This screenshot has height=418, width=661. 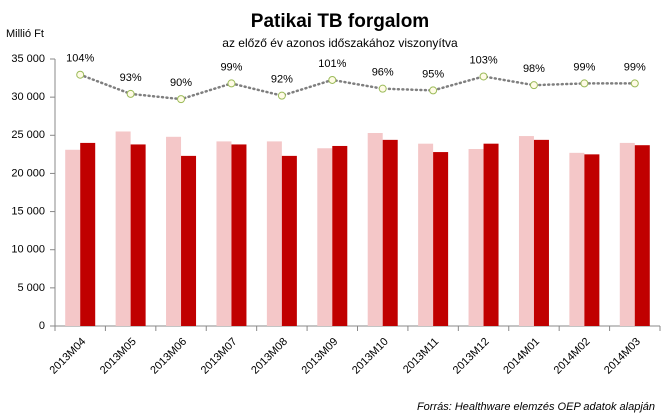 What do you see at coordinates (25, 34) in the screenshot?
I see `y-axis-label: Millió Ft` at bounding box center [25, 34].